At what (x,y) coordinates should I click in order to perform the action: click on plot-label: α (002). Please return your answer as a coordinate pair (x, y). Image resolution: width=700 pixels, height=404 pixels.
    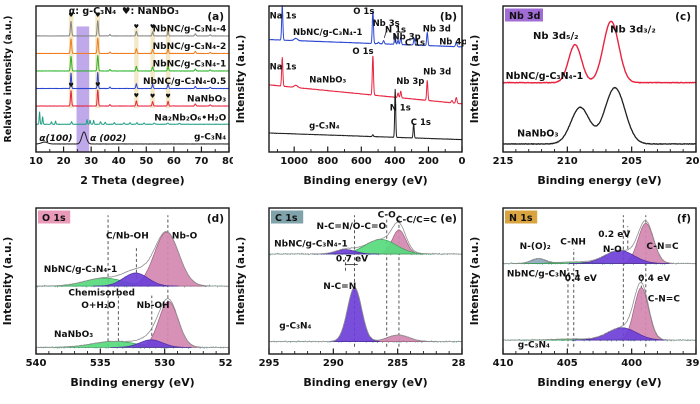
    Looking at the image, I should click on (108, 139).